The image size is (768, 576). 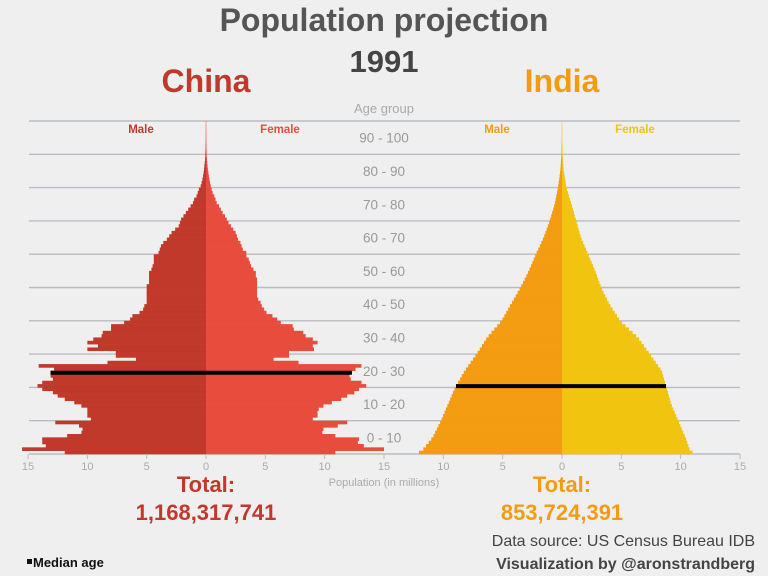 I want to click on credit: Visualization by @aronstrandberg, so click(x=625, y=564).